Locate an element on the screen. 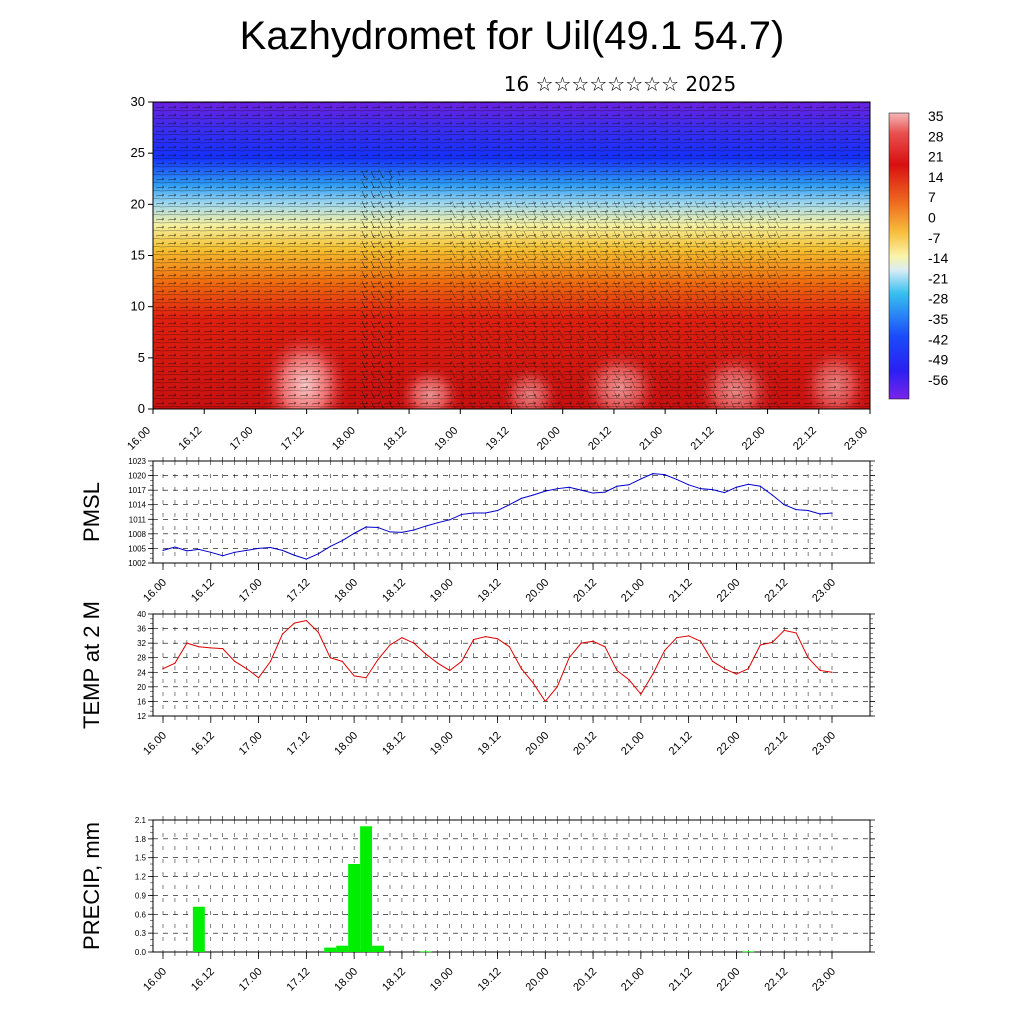  x-tick-label: 19.00 is located at coordinates (442, 980).